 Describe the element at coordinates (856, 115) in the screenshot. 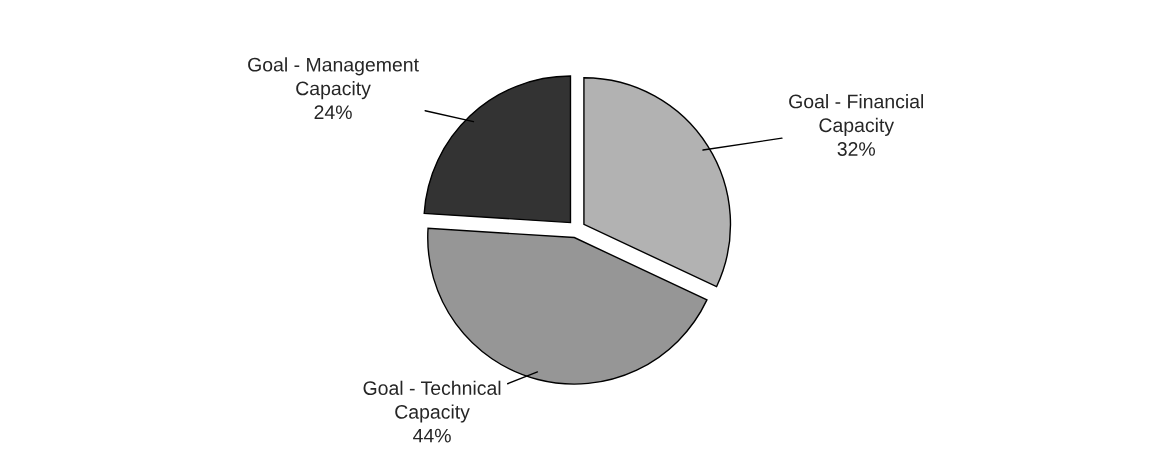

I see `slice-label: Goal - Financial Capacity` at that location.